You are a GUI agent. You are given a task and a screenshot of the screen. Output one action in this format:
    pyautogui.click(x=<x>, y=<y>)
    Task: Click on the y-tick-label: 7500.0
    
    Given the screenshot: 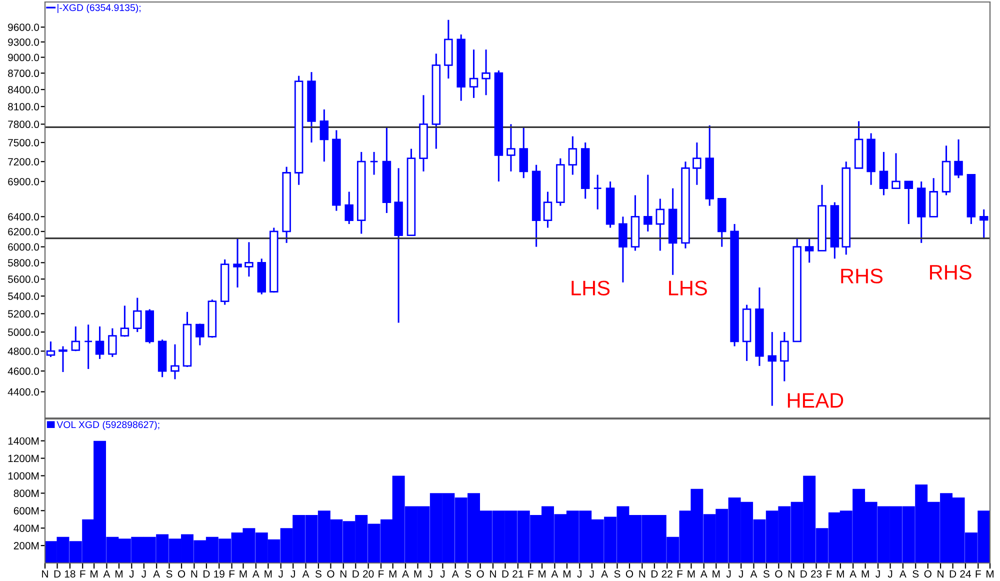 What is the action you would take?
    pyautogui.click(x=24, y=142)
    